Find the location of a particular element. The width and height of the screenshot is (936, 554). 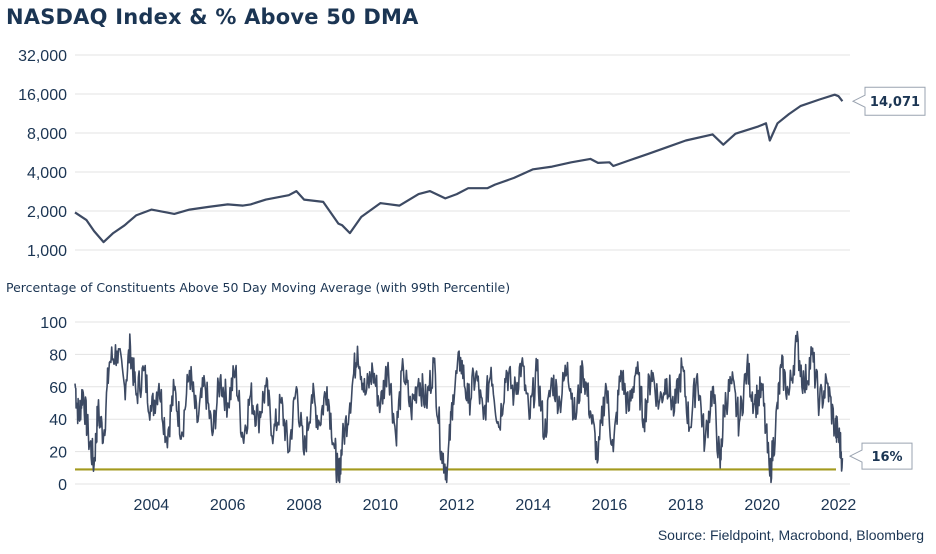

upper-y-axis: 1,000 2,000 4,000 8,000 16,000 32,000 is located at coordinates (42, 154).